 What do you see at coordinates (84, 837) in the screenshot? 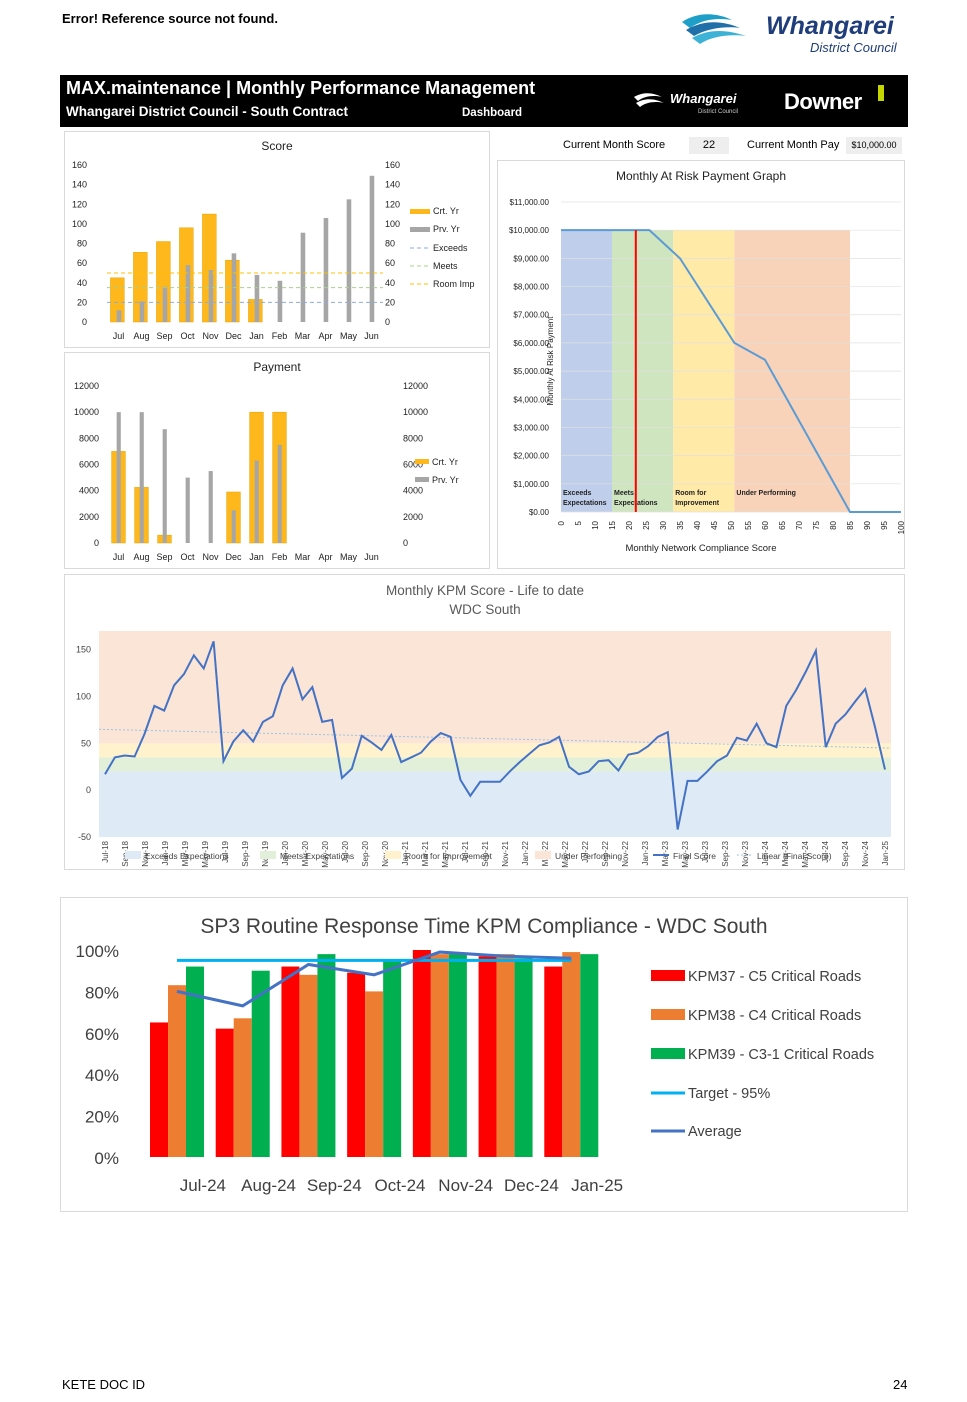
I see `y-tick-label: -50` at bounding box center [84, 837].